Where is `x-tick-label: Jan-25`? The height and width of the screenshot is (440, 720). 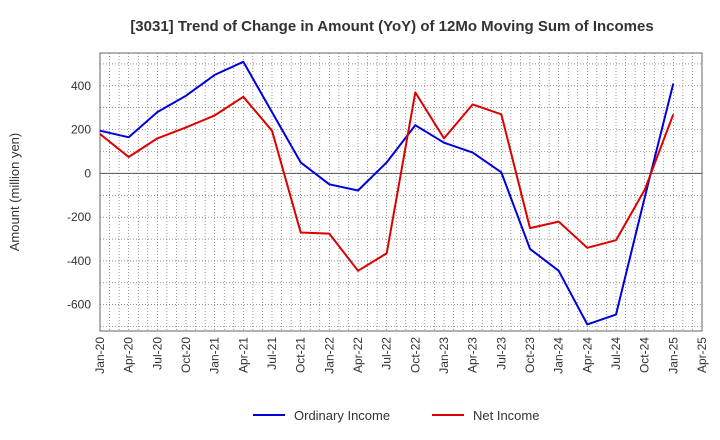 x-tick-label: Jan-25 is located at coordinates (673, 355).